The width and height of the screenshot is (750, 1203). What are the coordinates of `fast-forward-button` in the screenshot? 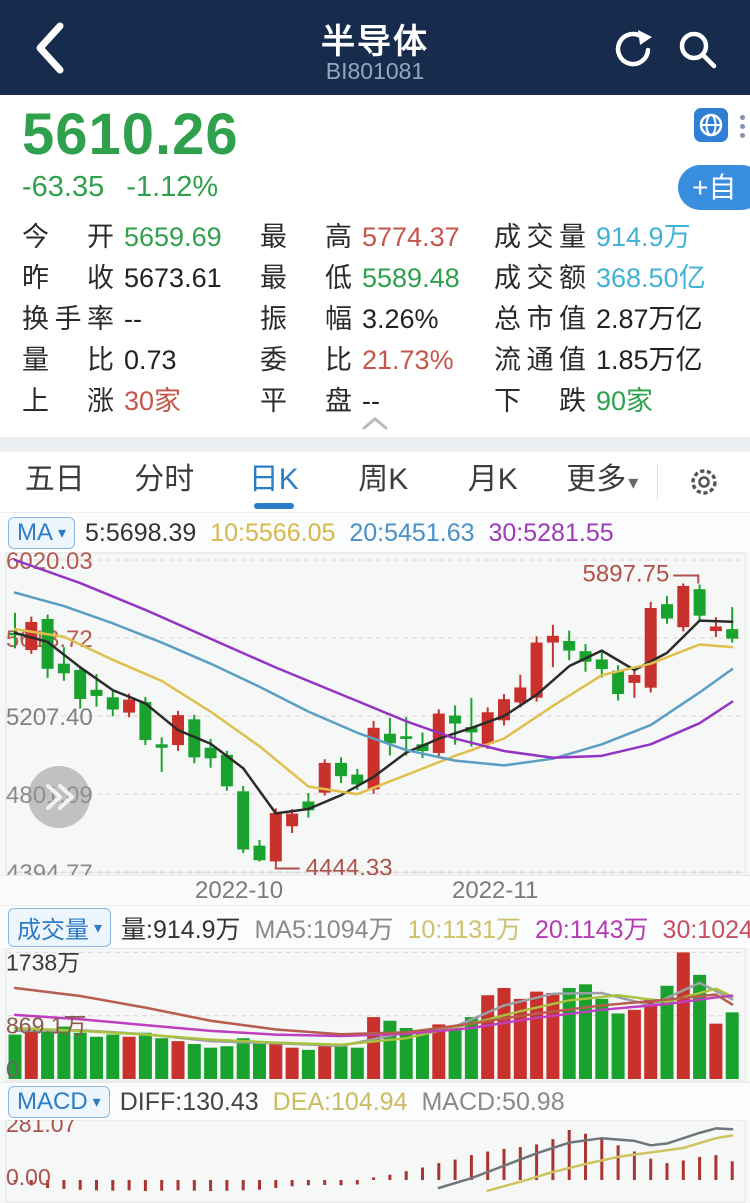 It's located at (59, 797).